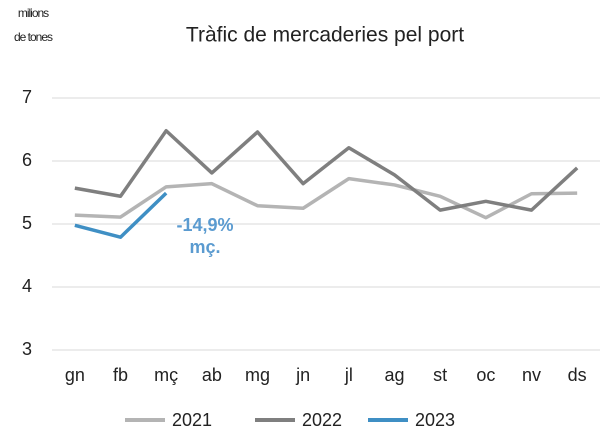 This screenshot has width=600, height=434. Describe the element at coordinates (485, 375) in the screenshot. I see `x-tick-label: oc` at that location.